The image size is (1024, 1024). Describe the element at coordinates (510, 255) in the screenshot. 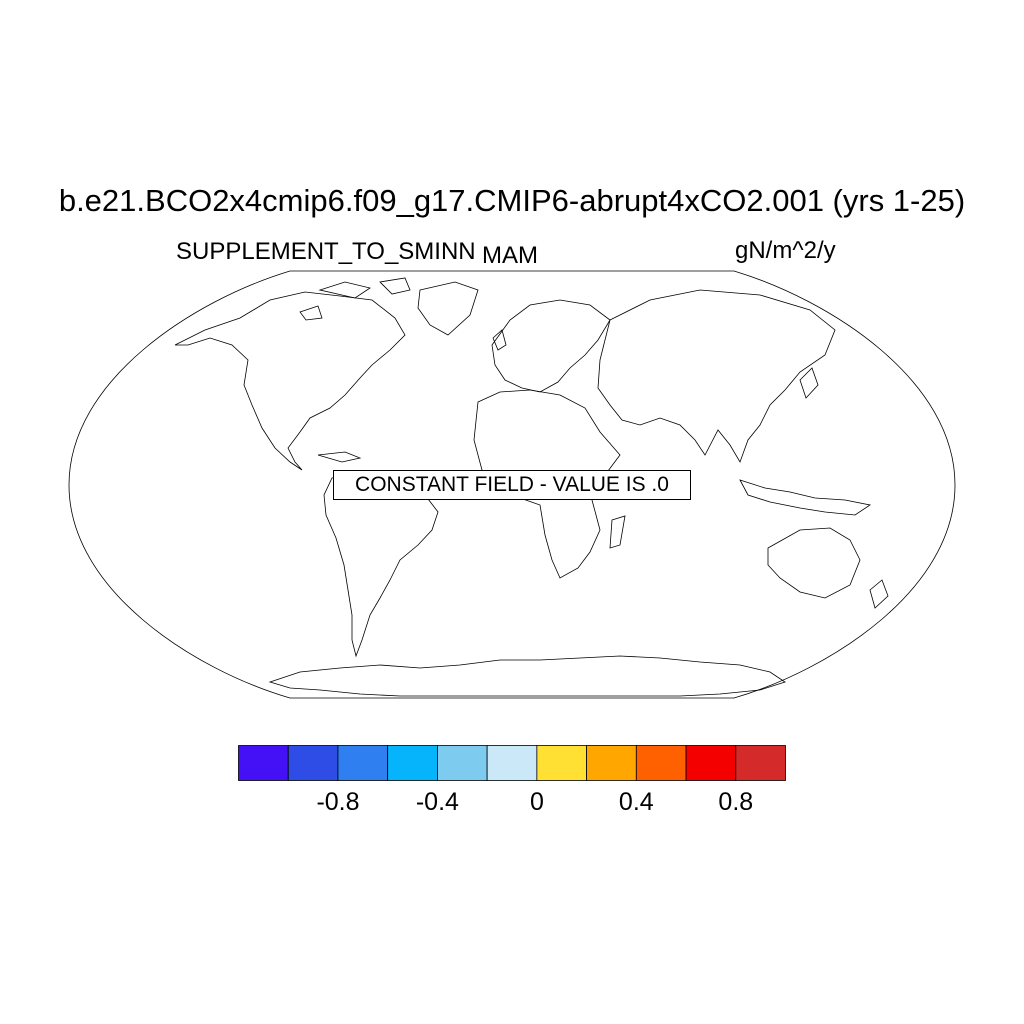

I see `season-label: MAM` at that location.